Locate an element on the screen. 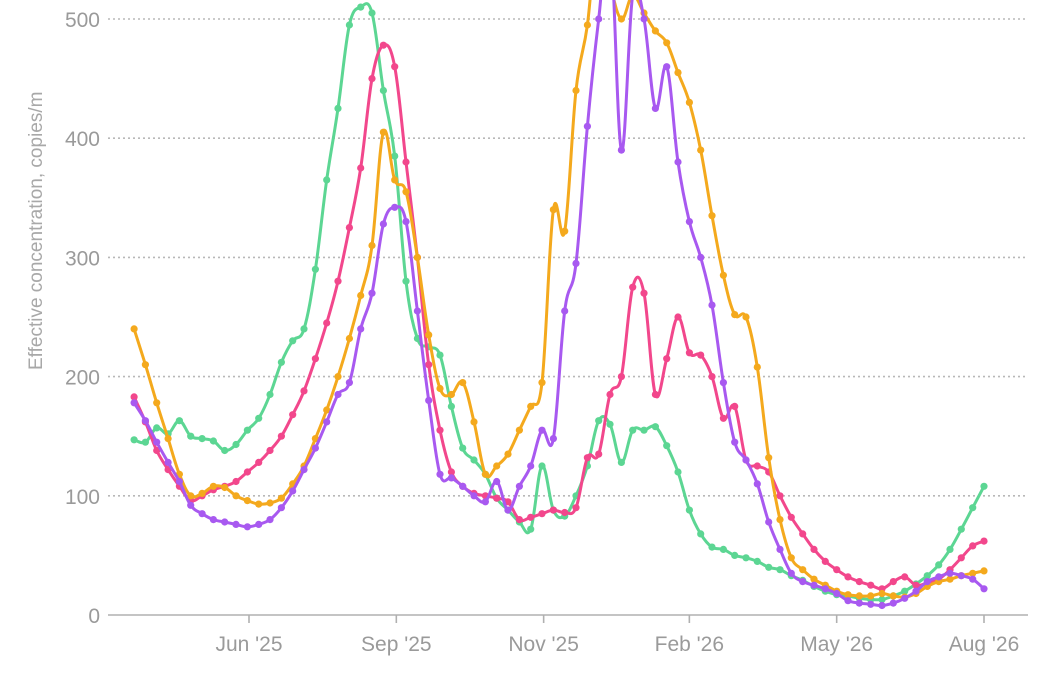 The height and width of the screenshot is (675, 1062). x-tick-label: May '26 is located at coordinates (836, 644).